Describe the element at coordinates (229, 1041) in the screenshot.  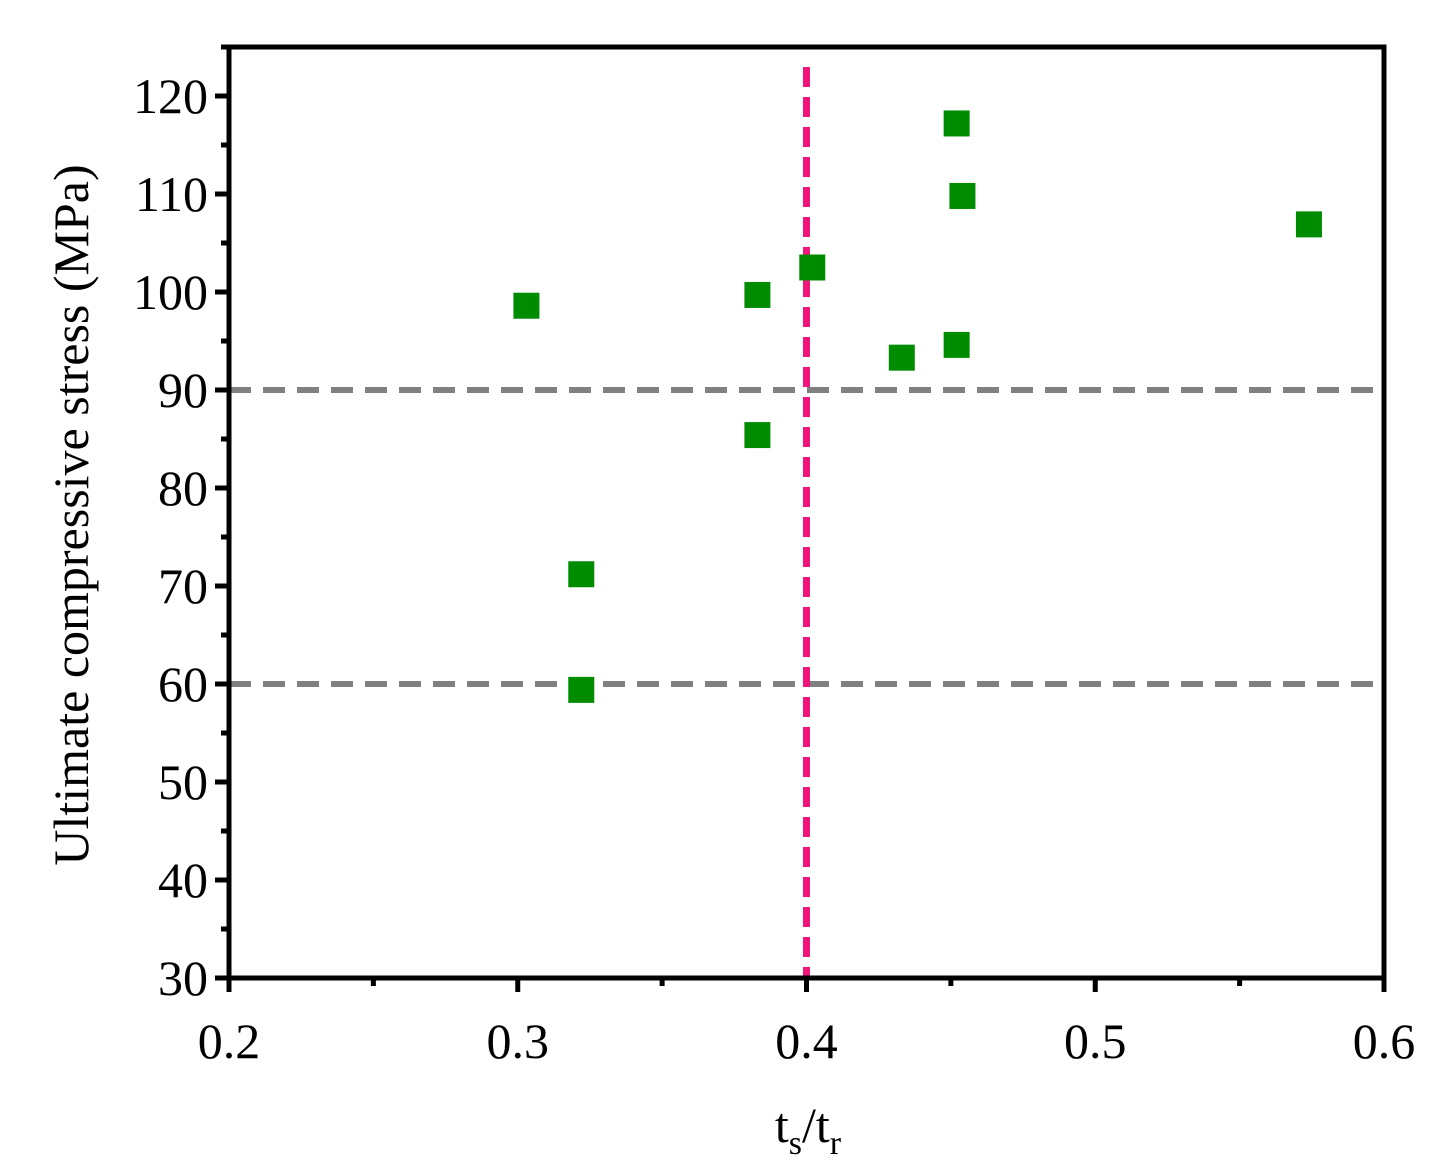
I see `x-tick-label: 0.2` at that location.